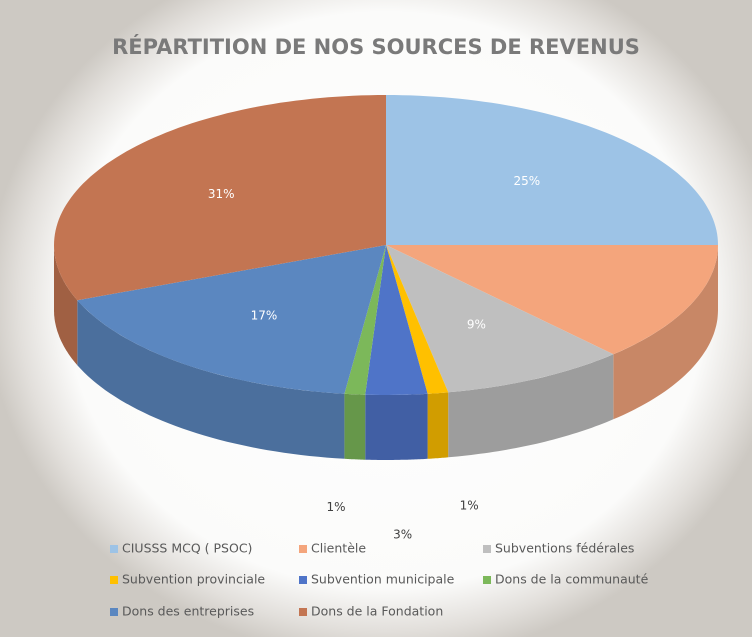 The height and width of the screenshot is (637, 752). I want to click on legend-label: Clientèle, so click(338, 548).